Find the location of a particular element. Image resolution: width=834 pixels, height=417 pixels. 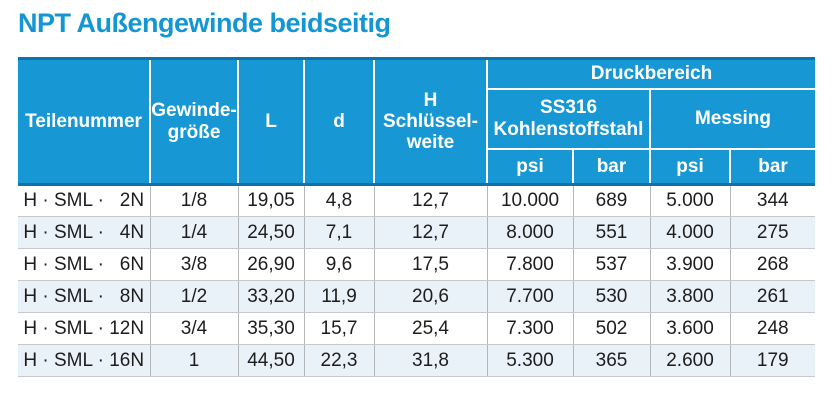

cell-h: 17,5 is located at coordinates (431, 264).